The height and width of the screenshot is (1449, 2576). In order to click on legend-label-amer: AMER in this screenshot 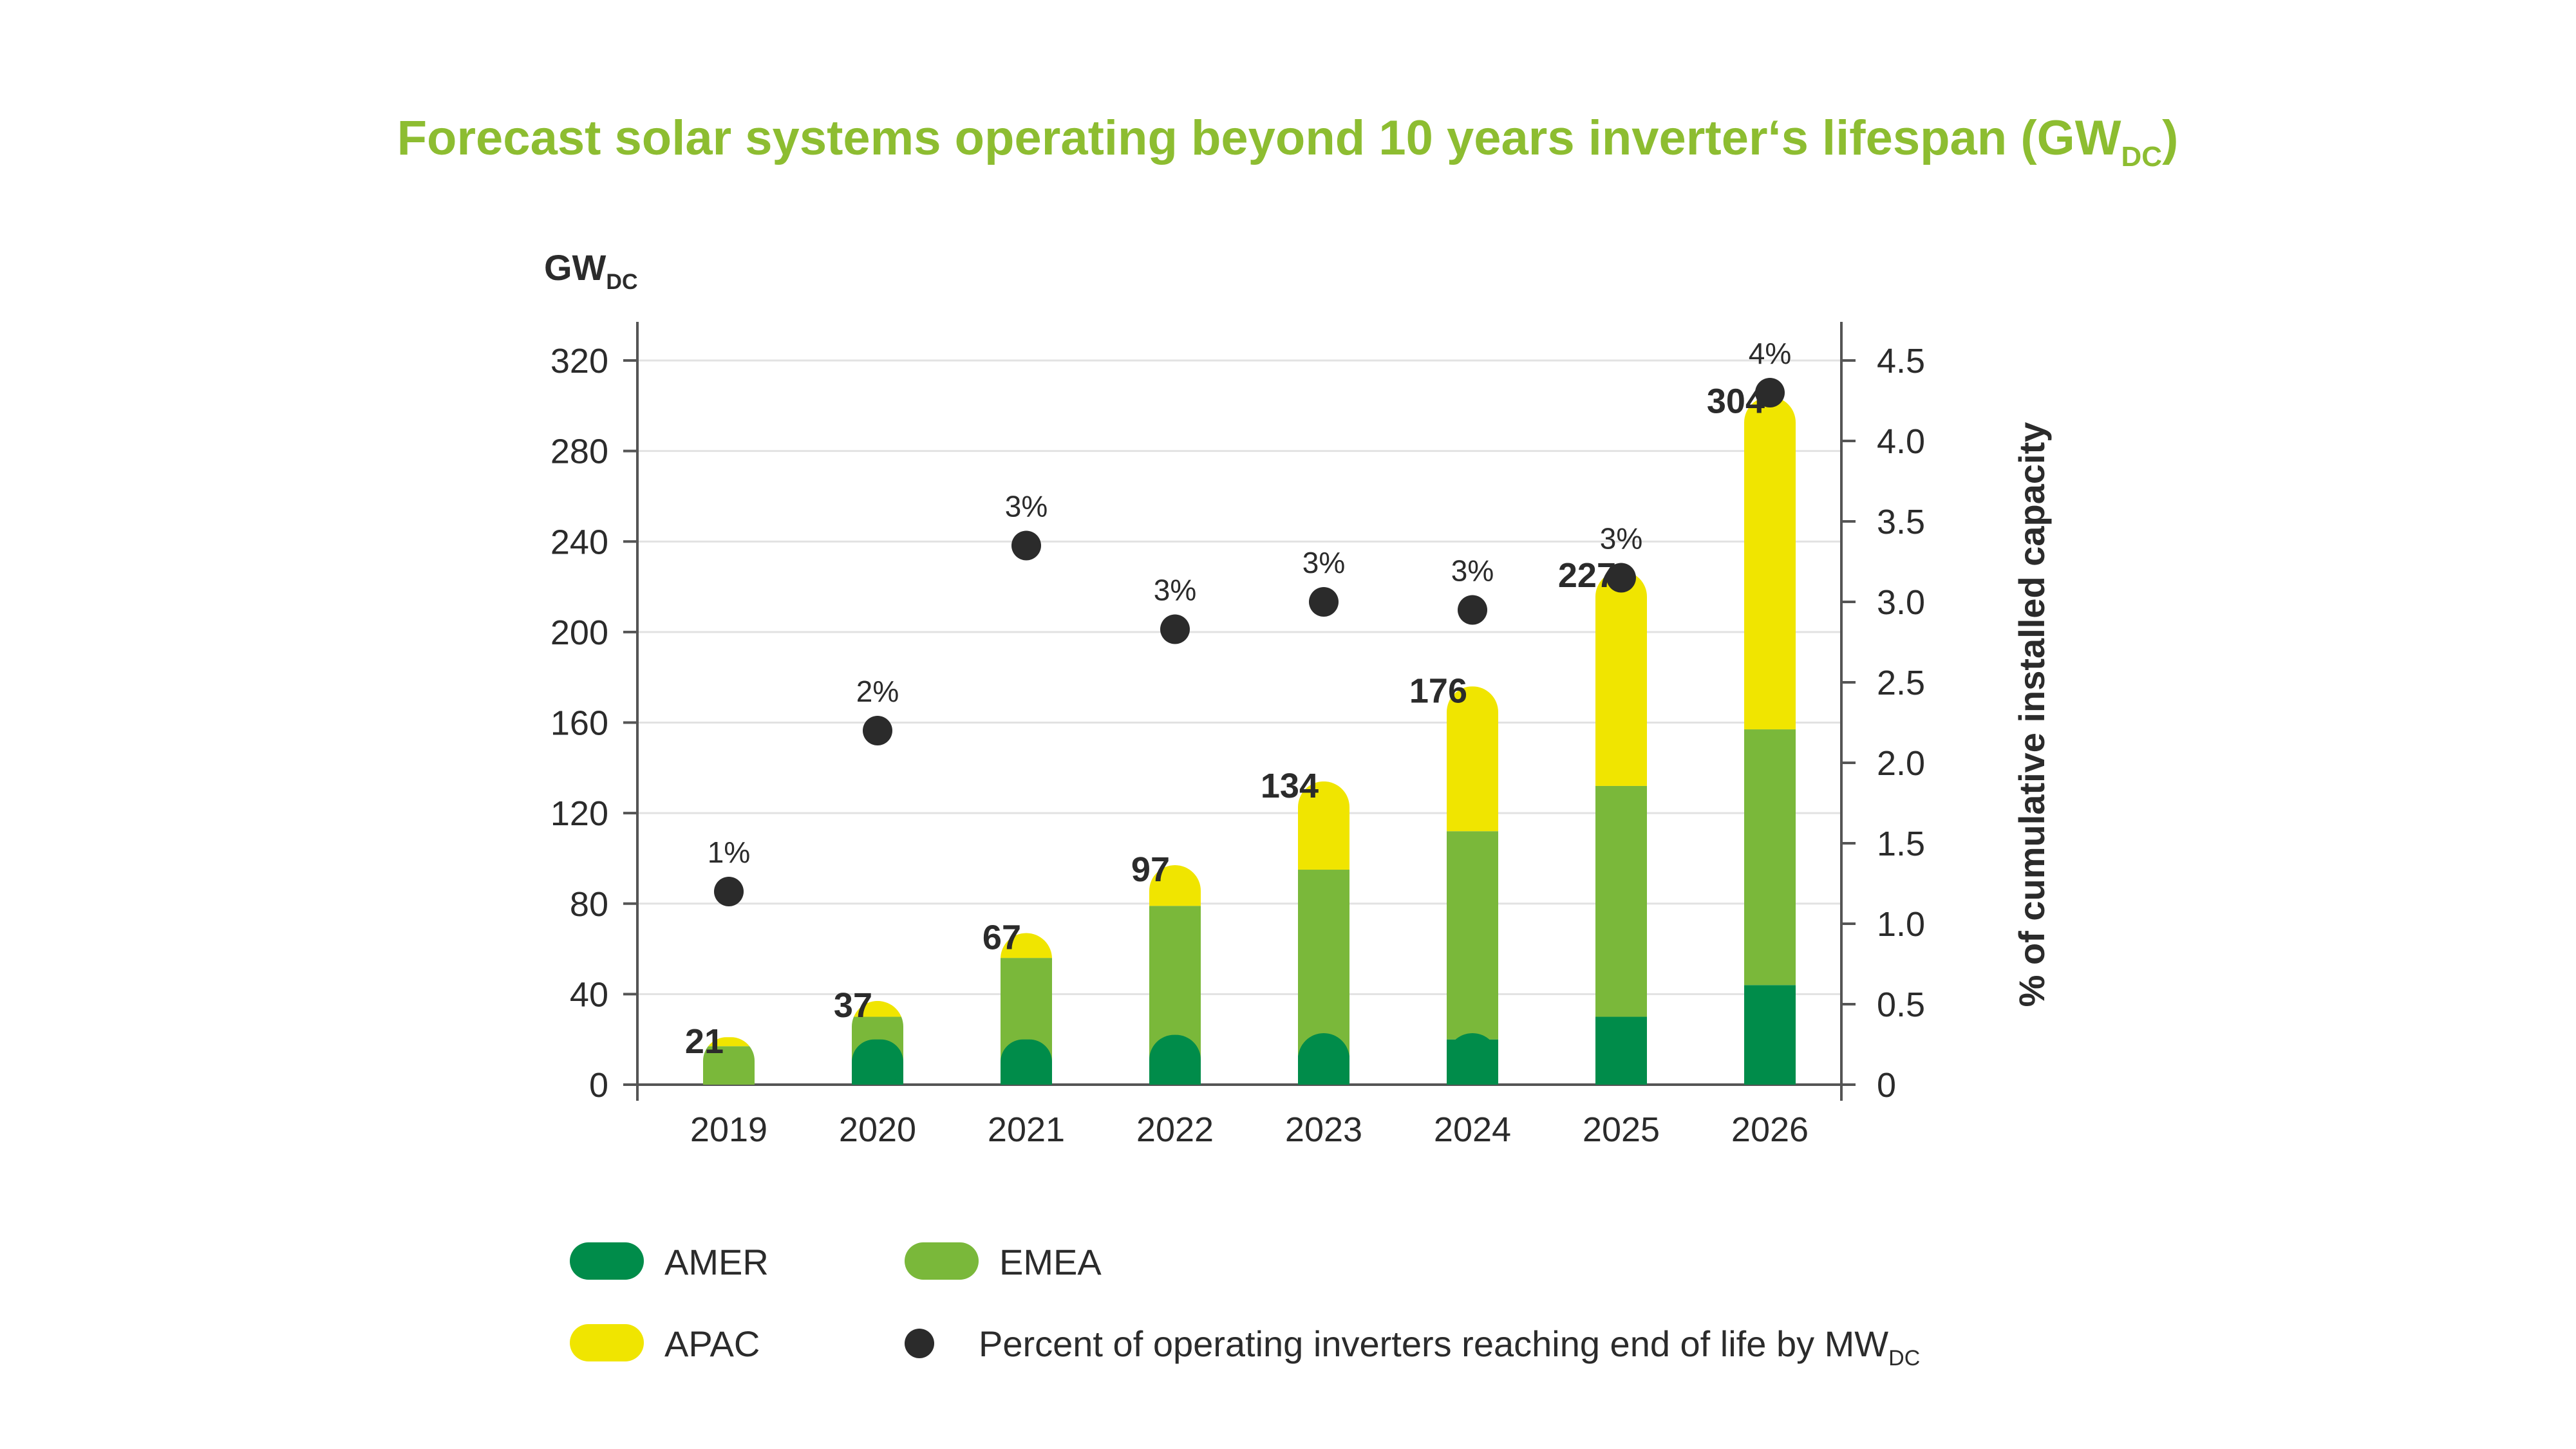, I will do `click(716, 1262)`.